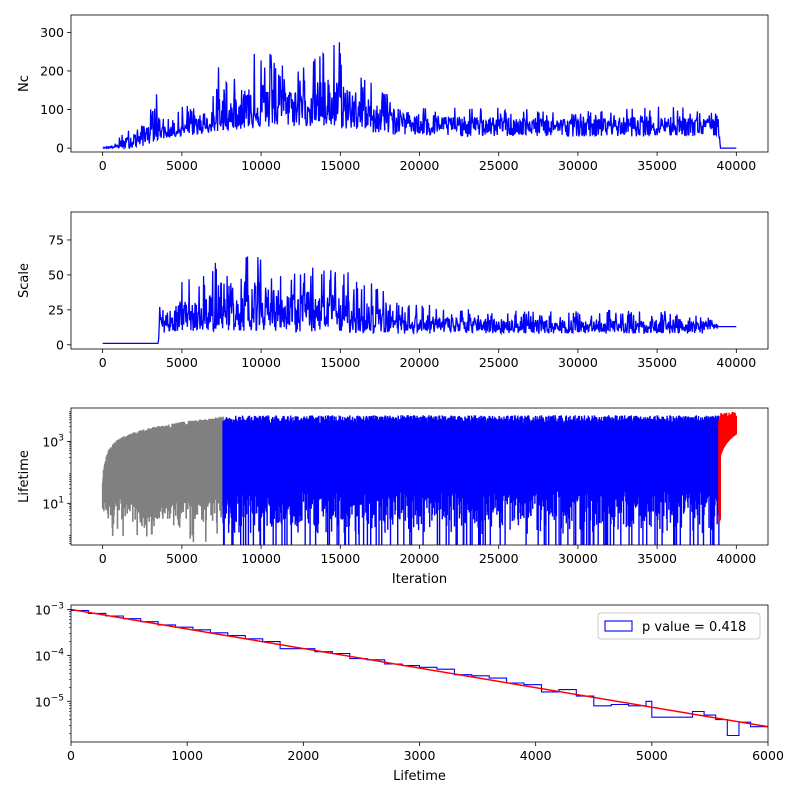  What do you see at coordinates (419, 96) in the screenshot?
I see `series-nc` at bounding box center [419, 96].